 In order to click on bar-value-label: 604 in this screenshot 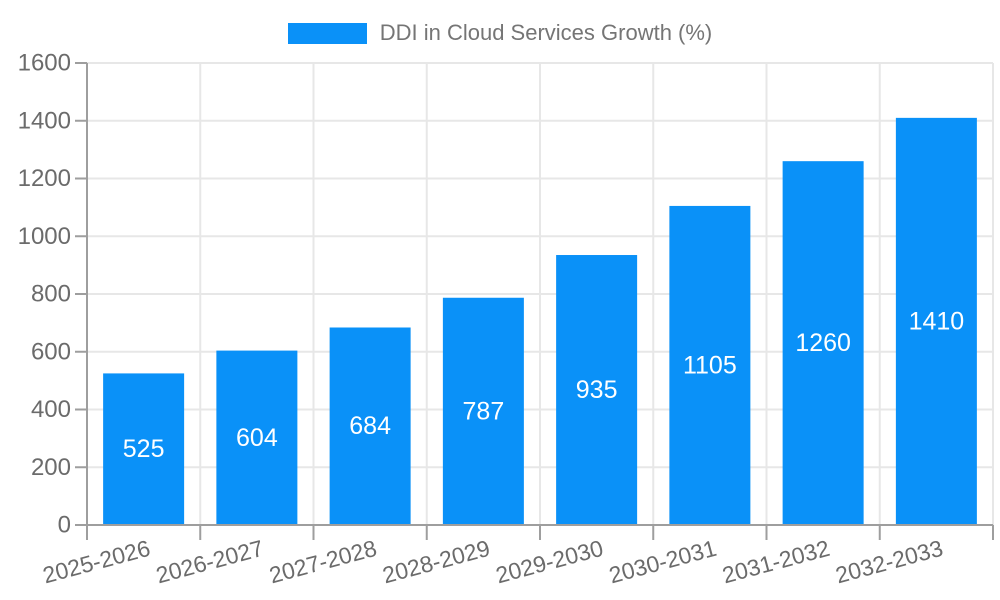, I will do `click(257, 438)`.